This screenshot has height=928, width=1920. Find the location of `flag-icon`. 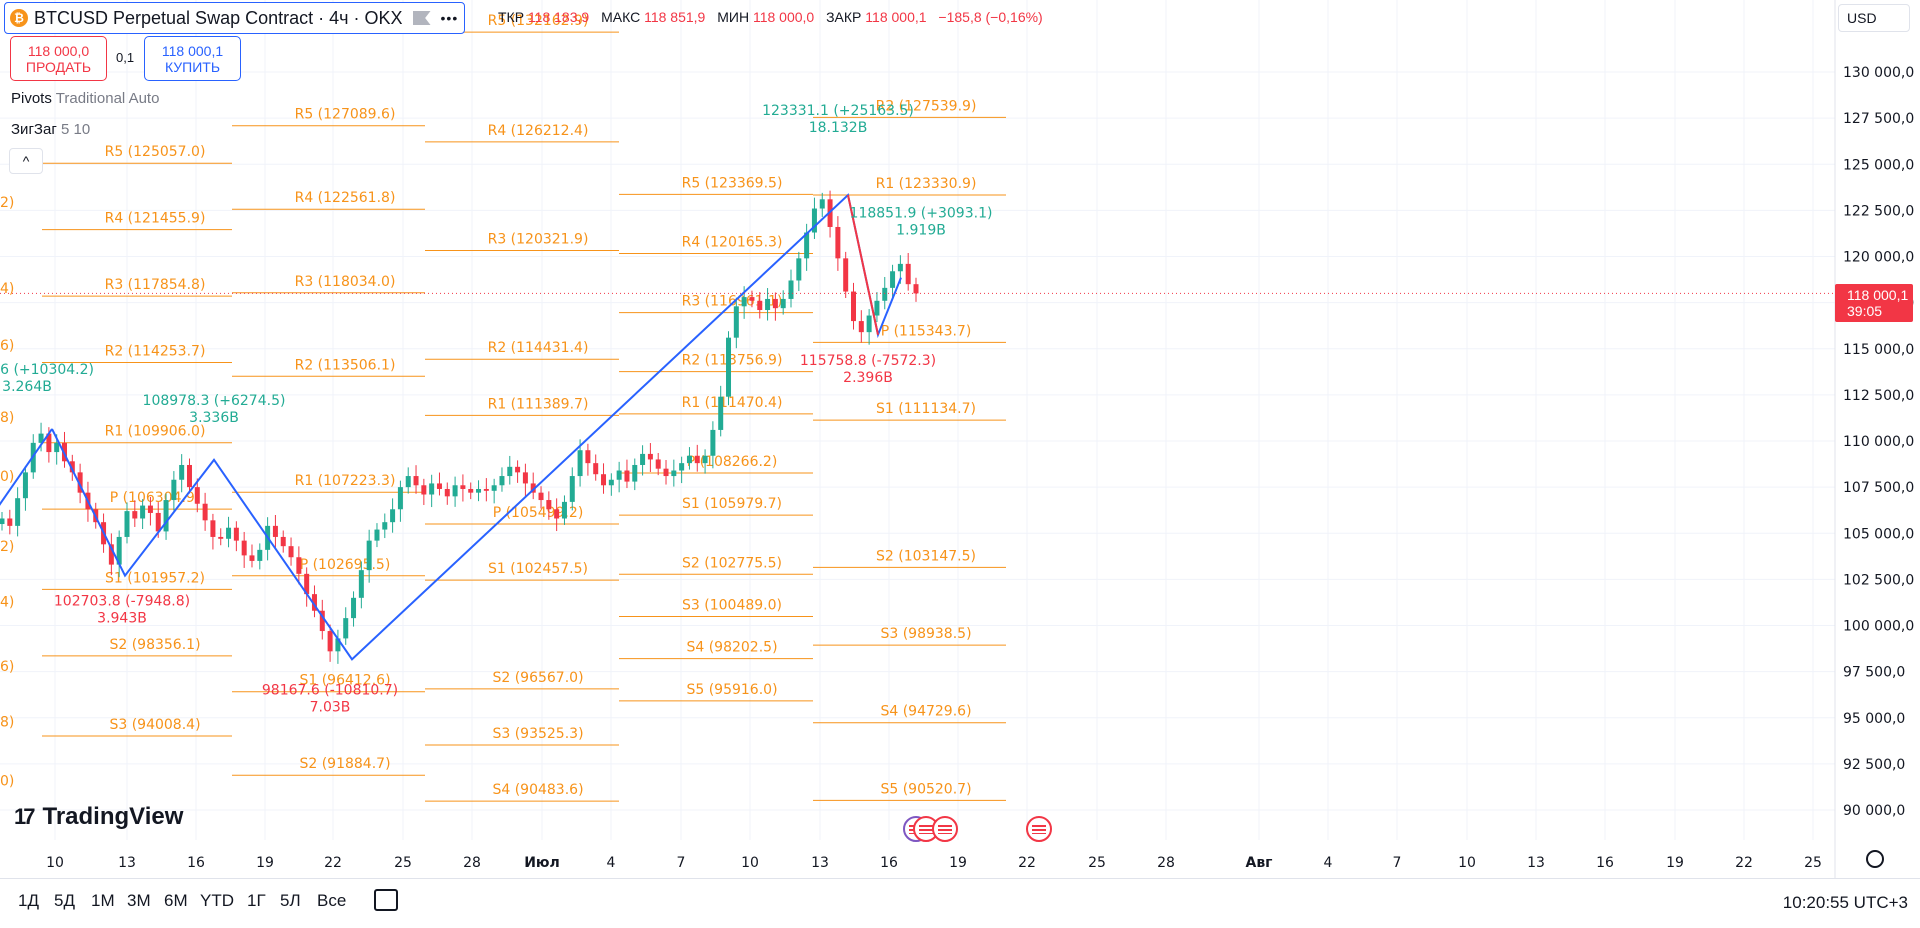

flag-icon is located at coordinates (421, 18).